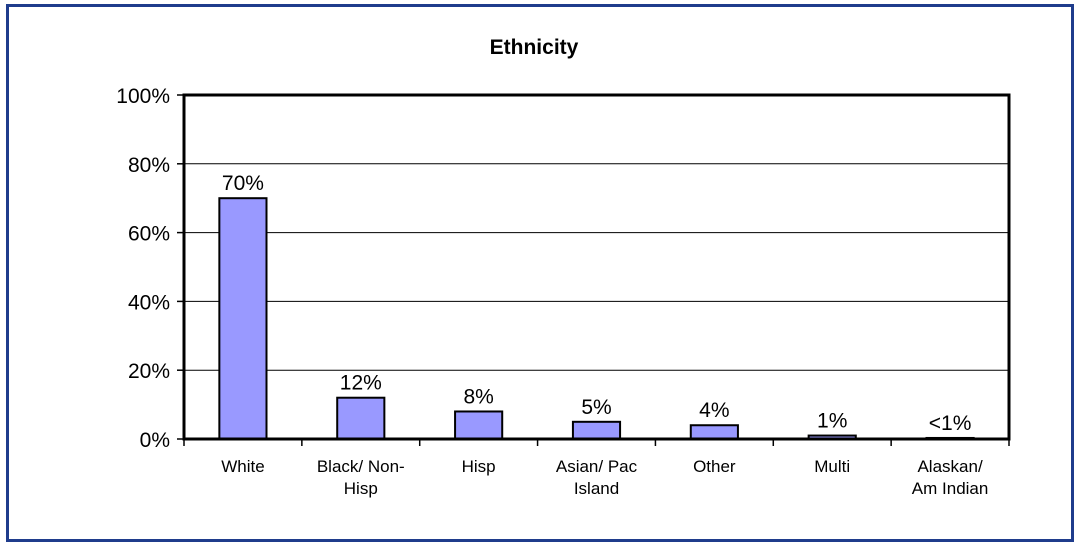 The height and width of the screenshot is (550, 1082). What do you see at coordinates (143, 96) in the screenshot?
I see `y-tick-label: 100%` at bounding box center [143, 96].